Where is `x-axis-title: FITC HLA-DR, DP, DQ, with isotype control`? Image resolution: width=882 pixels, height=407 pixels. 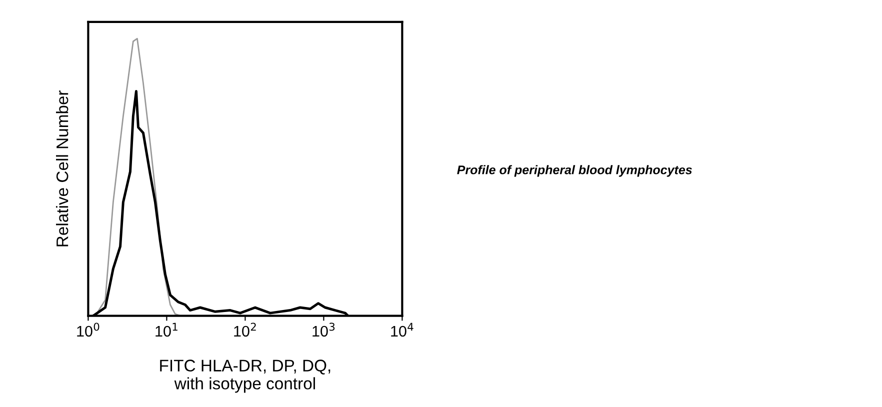
x-axis-title: FITC HLA-DR, DP, DQ, with isotype control is located at coordinates (245, 376).